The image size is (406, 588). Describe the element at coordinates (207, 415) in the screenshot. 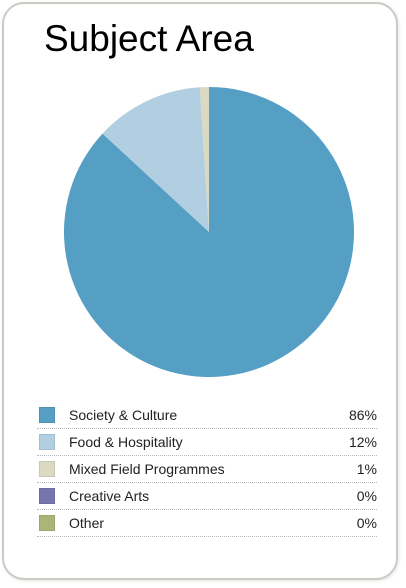

I see `legend-item-society-culture: Society & Culture 86%` at that location.